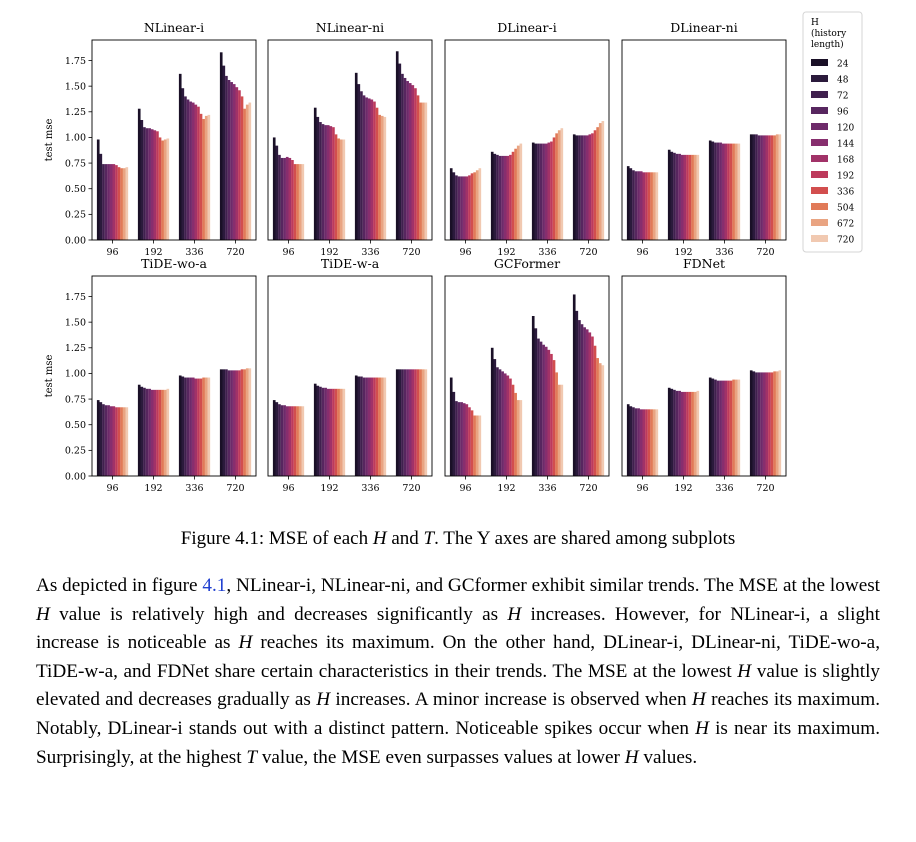 Image resolution: width=916 pixels, height=842 pixels. What do you see at coordinates (379, 538) in the screenshot?
I see `caption-var-h: H` at bounding box center [379, 538].